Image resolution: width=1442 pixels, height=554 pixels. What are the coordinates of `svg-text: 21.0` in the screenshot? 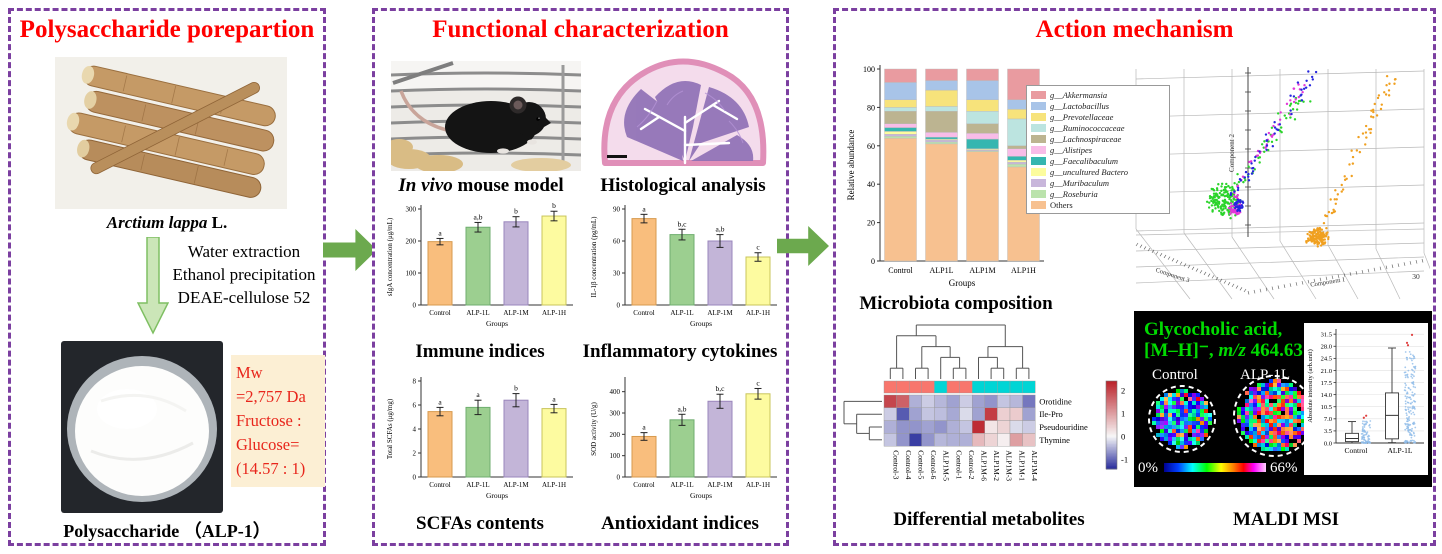 It's located at (1326, 371).